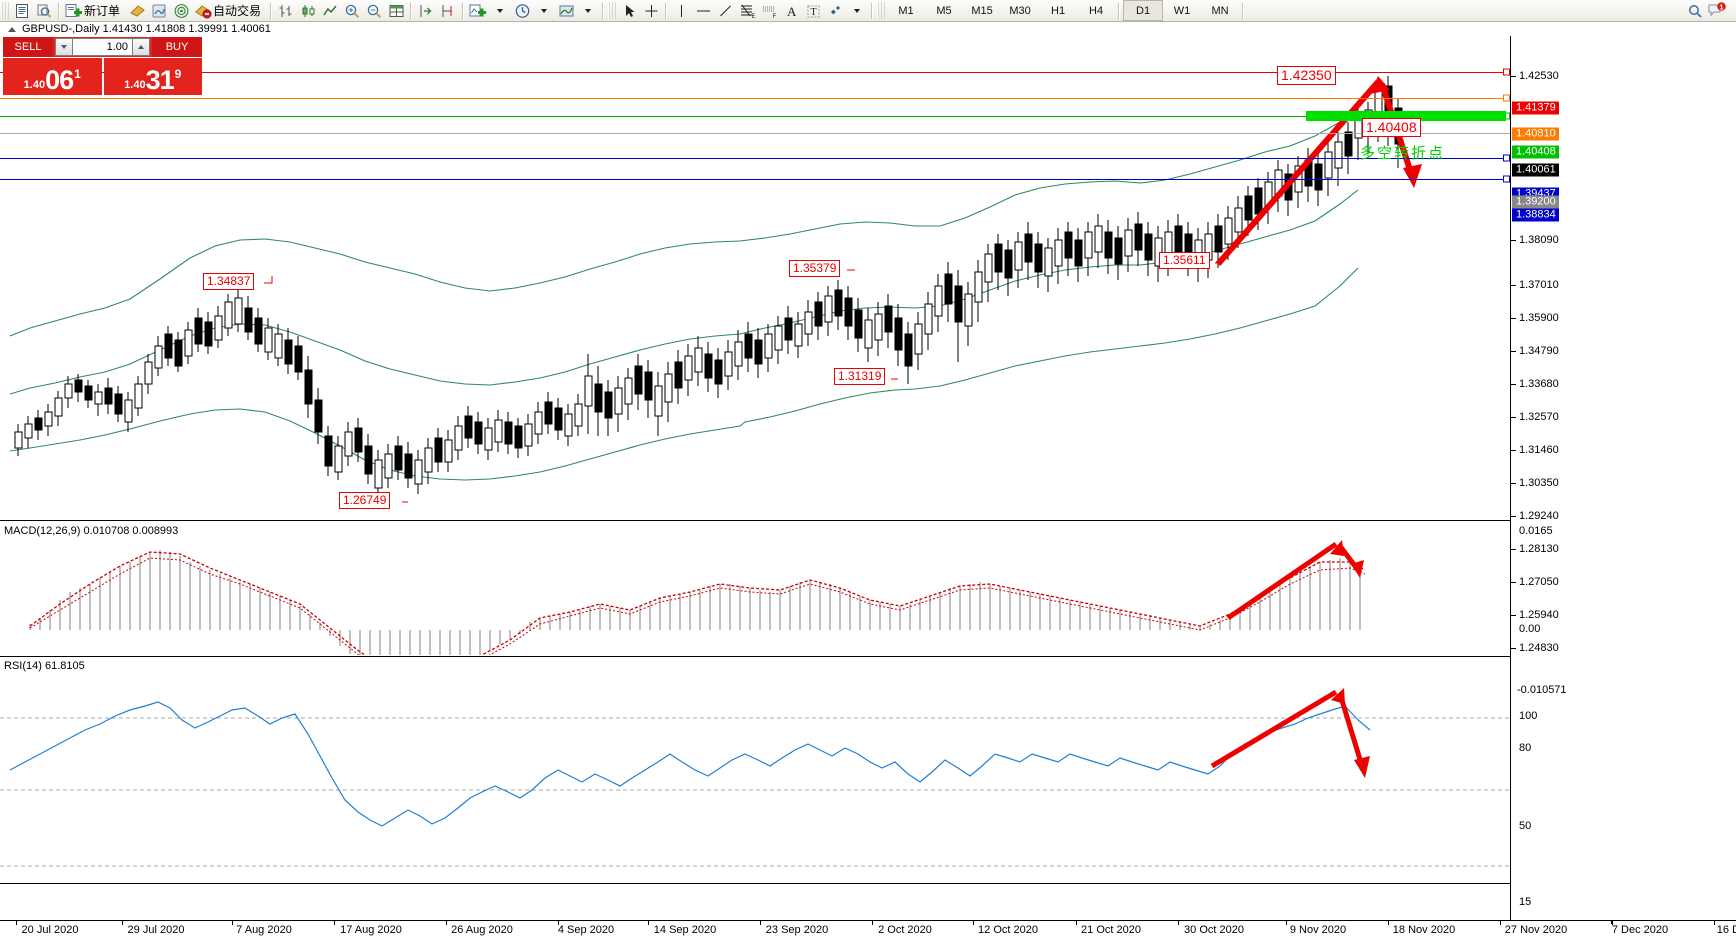 The image size is (1736, 943). Describe the element at coordinates (1058, 10) in the screenshot. I see `tab-timeframe-h1: H1` at that location.